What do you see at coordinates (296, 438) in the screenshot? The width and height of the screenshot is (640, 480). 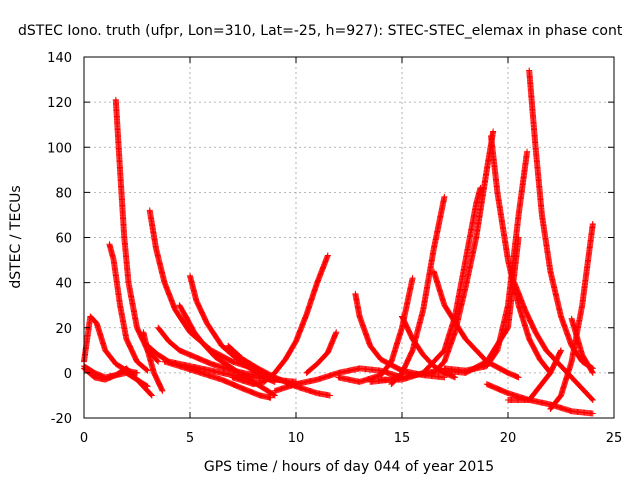 I see `x-tick-label: 10` at bounding box center [296, 438].